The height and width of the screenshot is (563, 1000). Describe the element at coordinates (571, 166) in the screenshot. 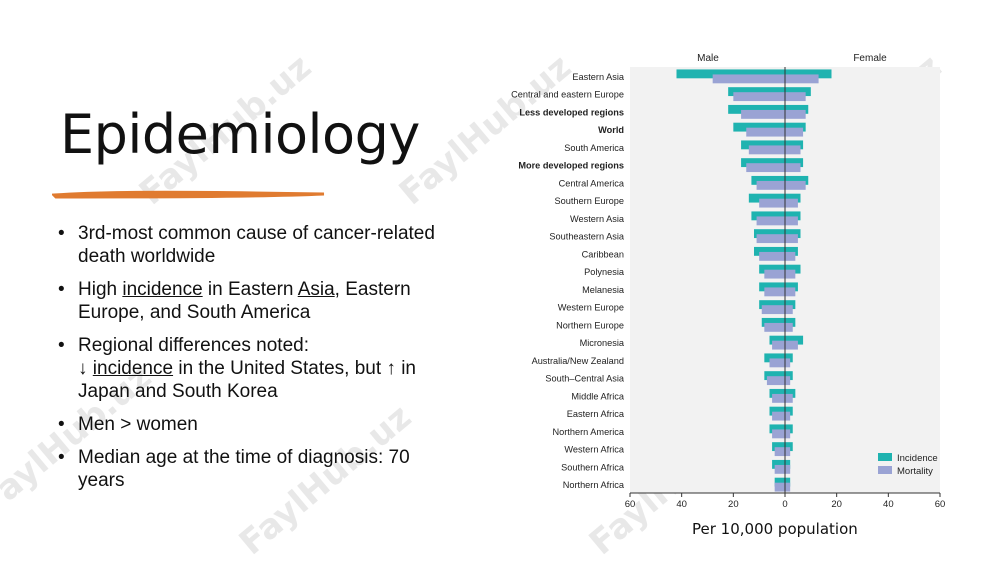

I see `category-label: More developed regions` at that location.